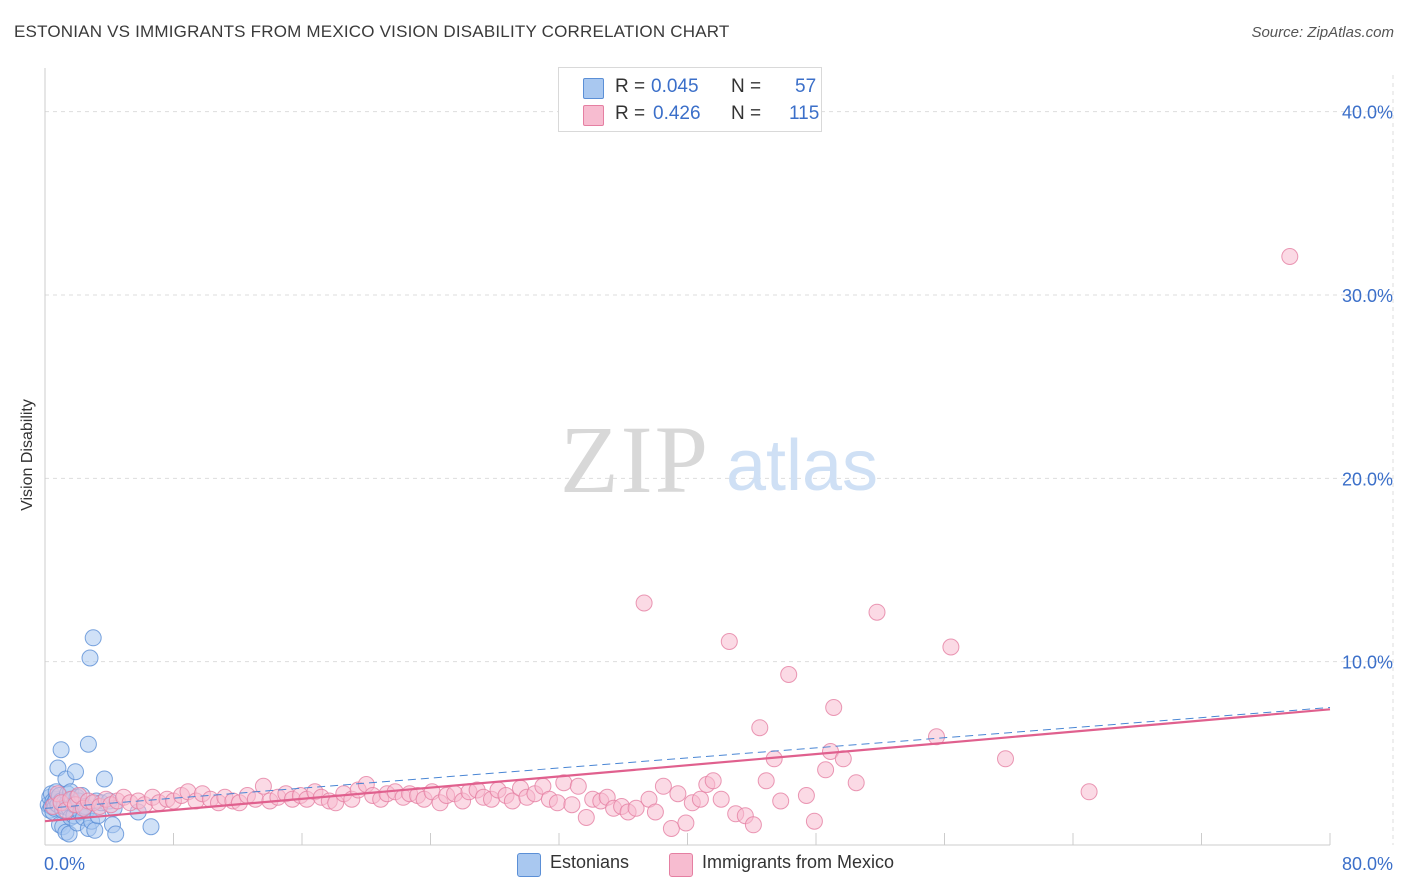  I want to click on trend-lines, so click(687, 765).